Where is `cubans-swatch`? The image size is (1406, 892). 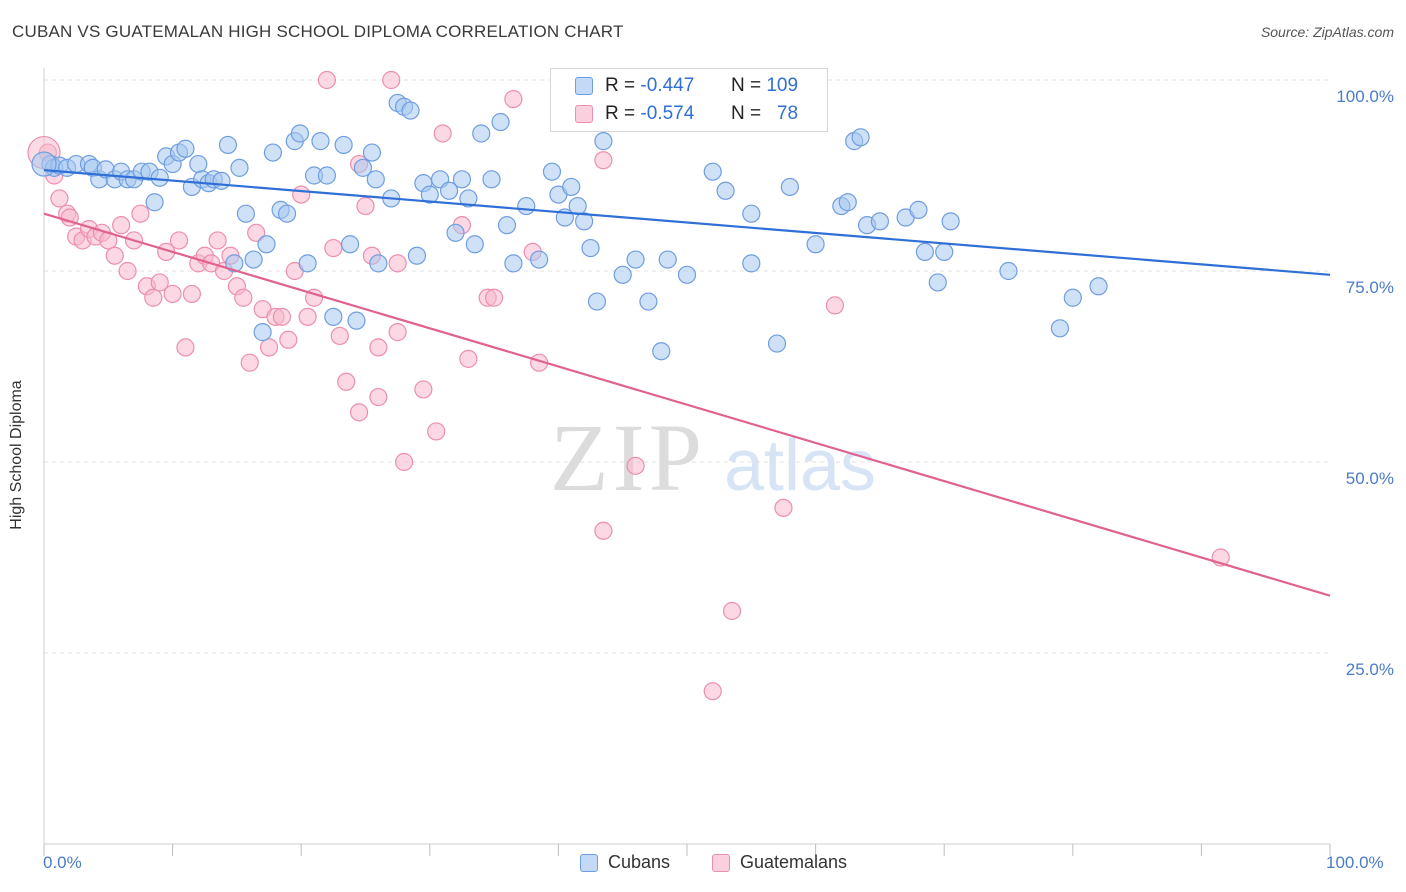
cubans-swatch is located at coordinates (584, 86).